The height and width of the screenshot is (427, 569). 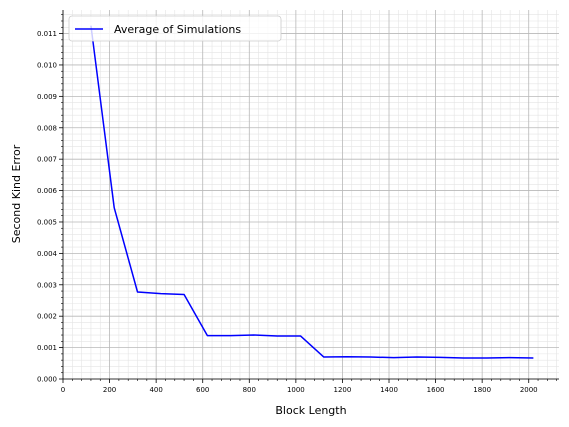 What do you see at coordinates (47, 128) in the screenshot?
I see `y-tick-label: 0.008` at bounding box center [47, 128].